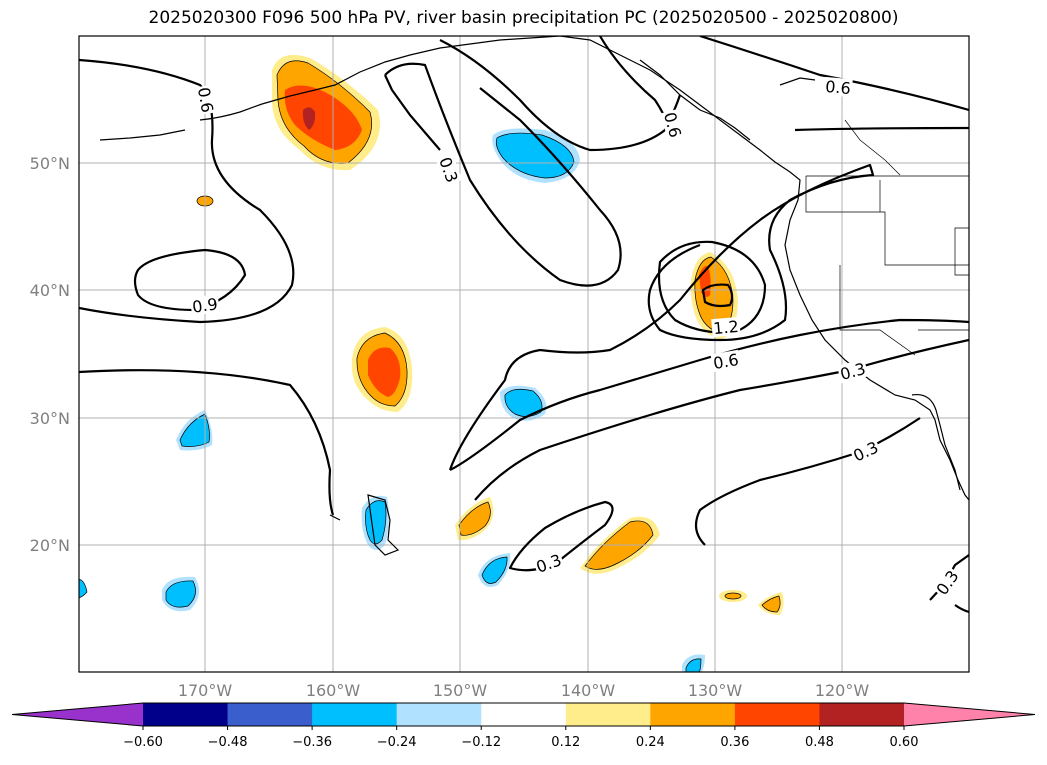  What do you see at coordinates (50, 290) in the screenshot?
I see `lat-label-40n: 40°N` at bounding box center [50, 290].